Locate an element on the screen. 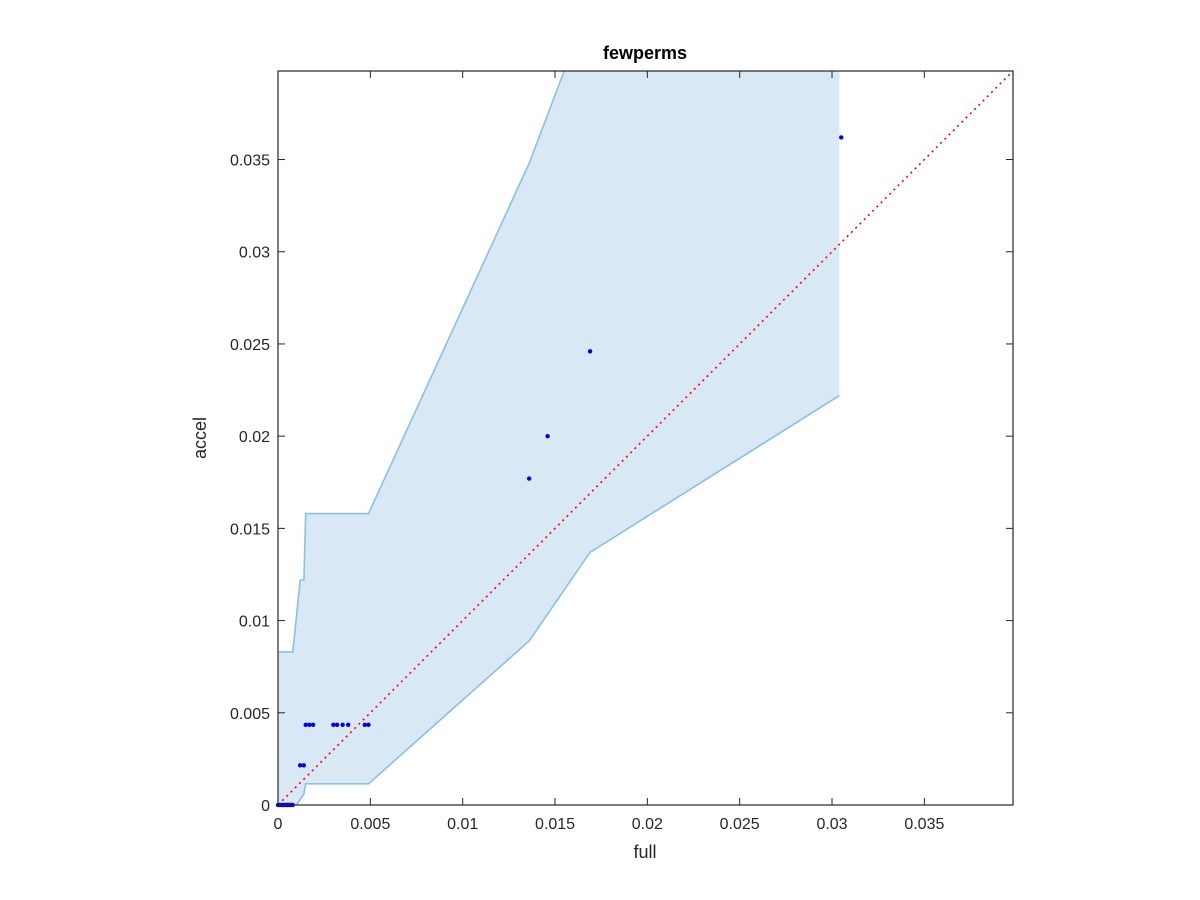  x-tick-label: 0.035 is located at coordinates (924, 824).